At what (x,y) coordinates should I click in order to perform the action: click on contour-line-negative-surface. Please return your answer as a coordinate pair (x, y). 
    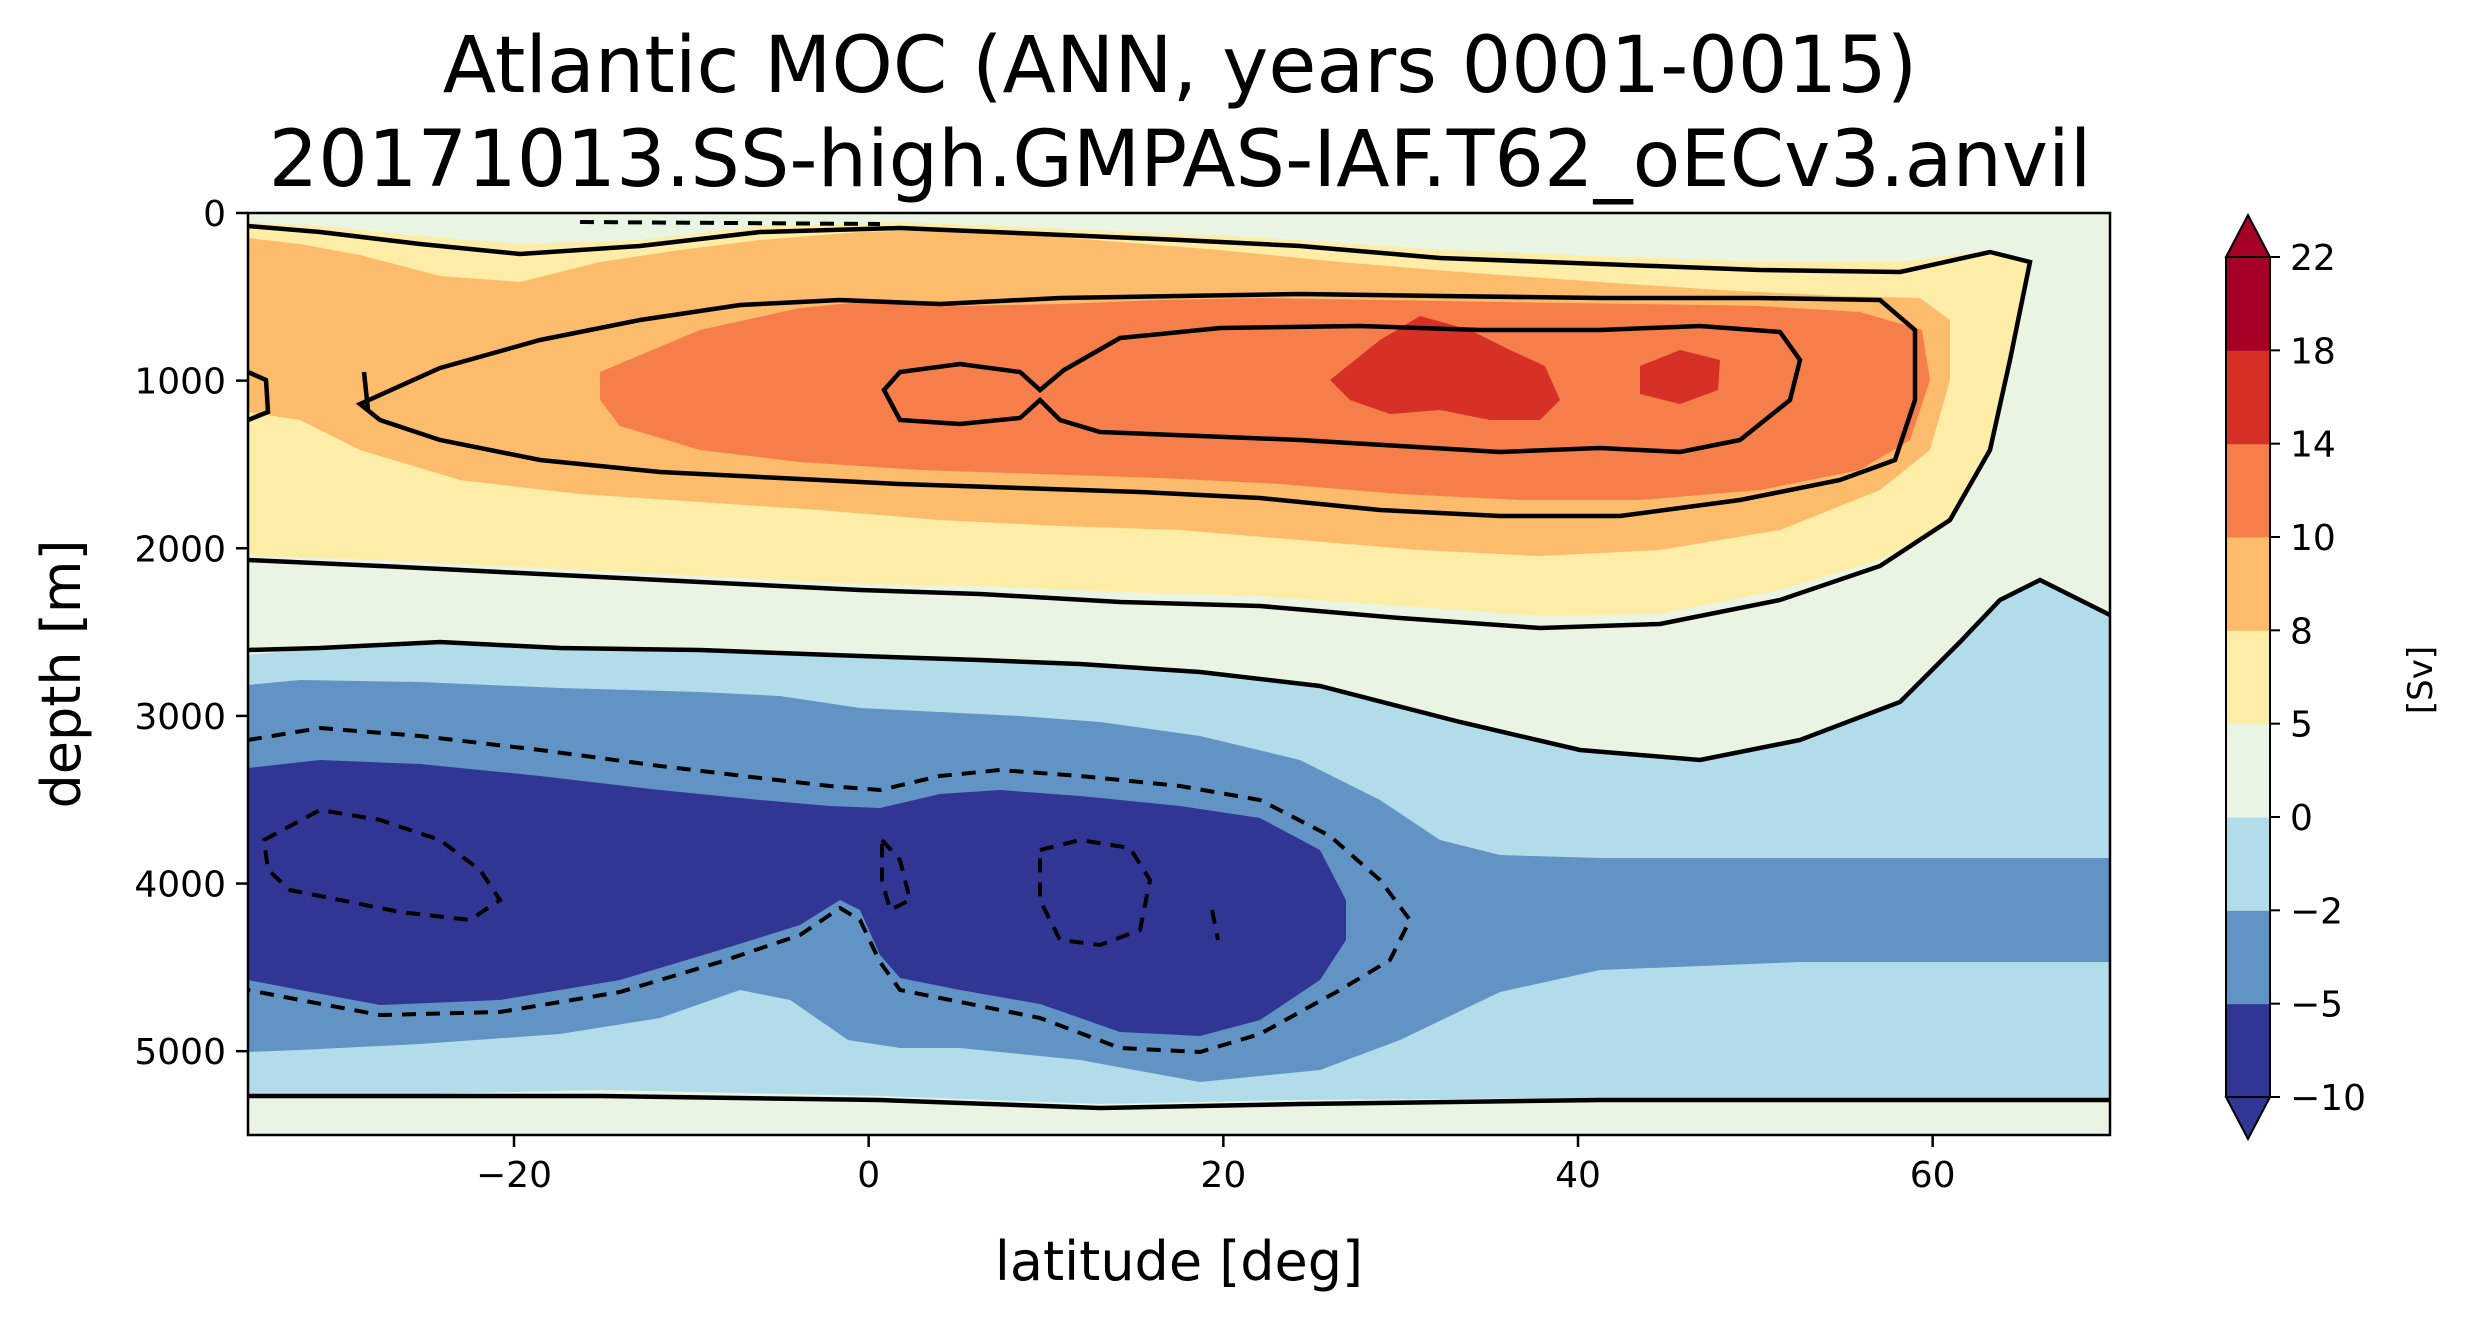
    Looking at the image, I should click on (730, 223).